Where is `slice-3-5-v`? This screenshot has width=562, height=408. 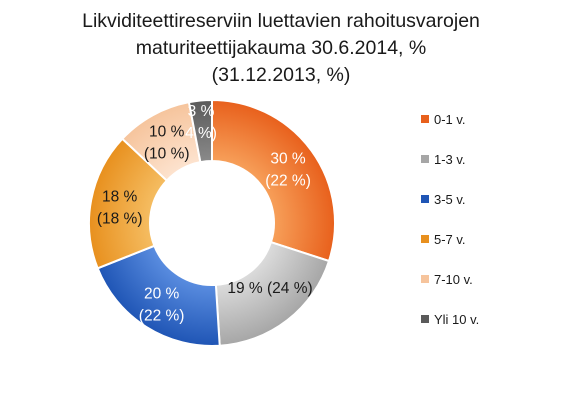
slice-3-5-v is located at coordinates (158, 295).